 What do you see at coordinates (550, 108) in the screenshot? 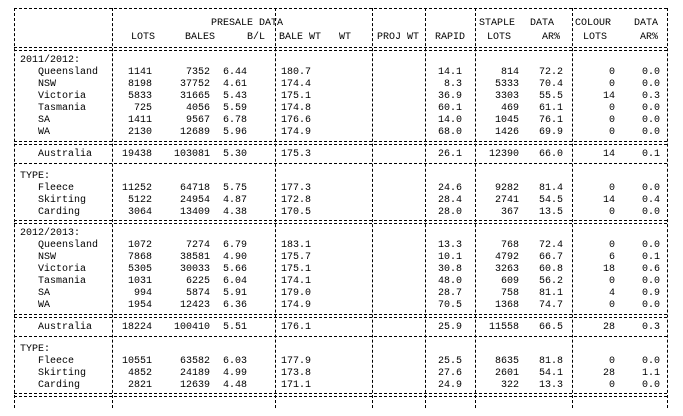
I see `cell: 61.1` at bounding box center [550, 108].